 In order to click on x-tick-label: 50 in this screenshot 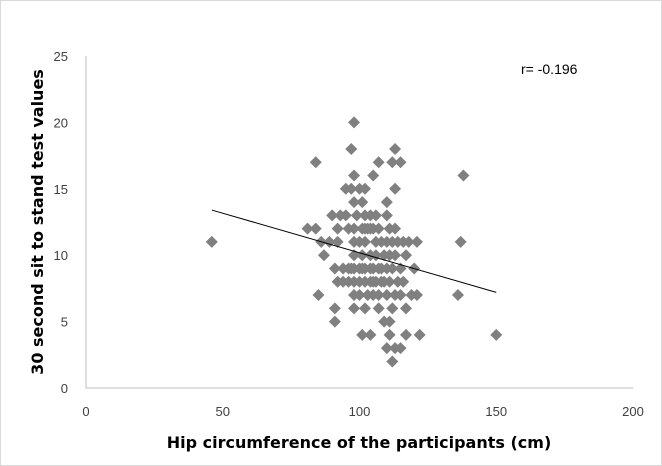, I will do `click(223, 411)`.